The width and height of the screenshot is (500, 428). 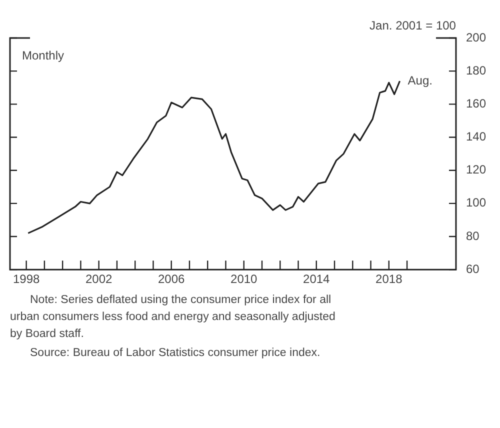 I want to click on x-tick-label: 2010, so click(x=244, y=279).